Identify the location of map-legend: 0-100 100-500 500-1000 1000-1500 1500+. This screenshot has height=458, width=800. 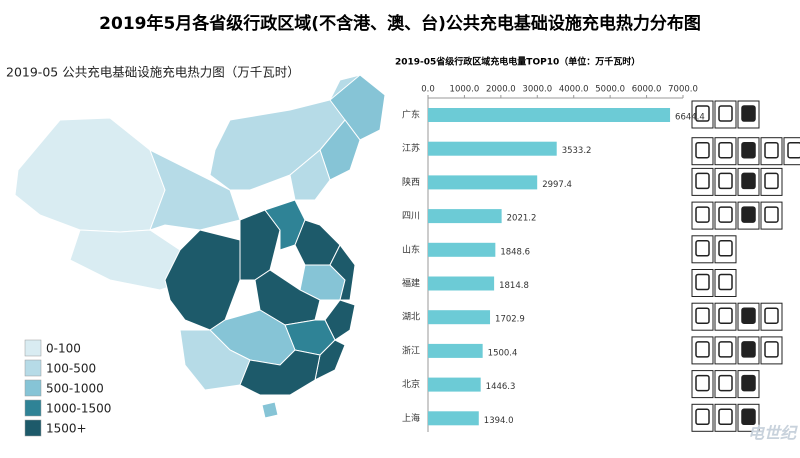
(67, 388).